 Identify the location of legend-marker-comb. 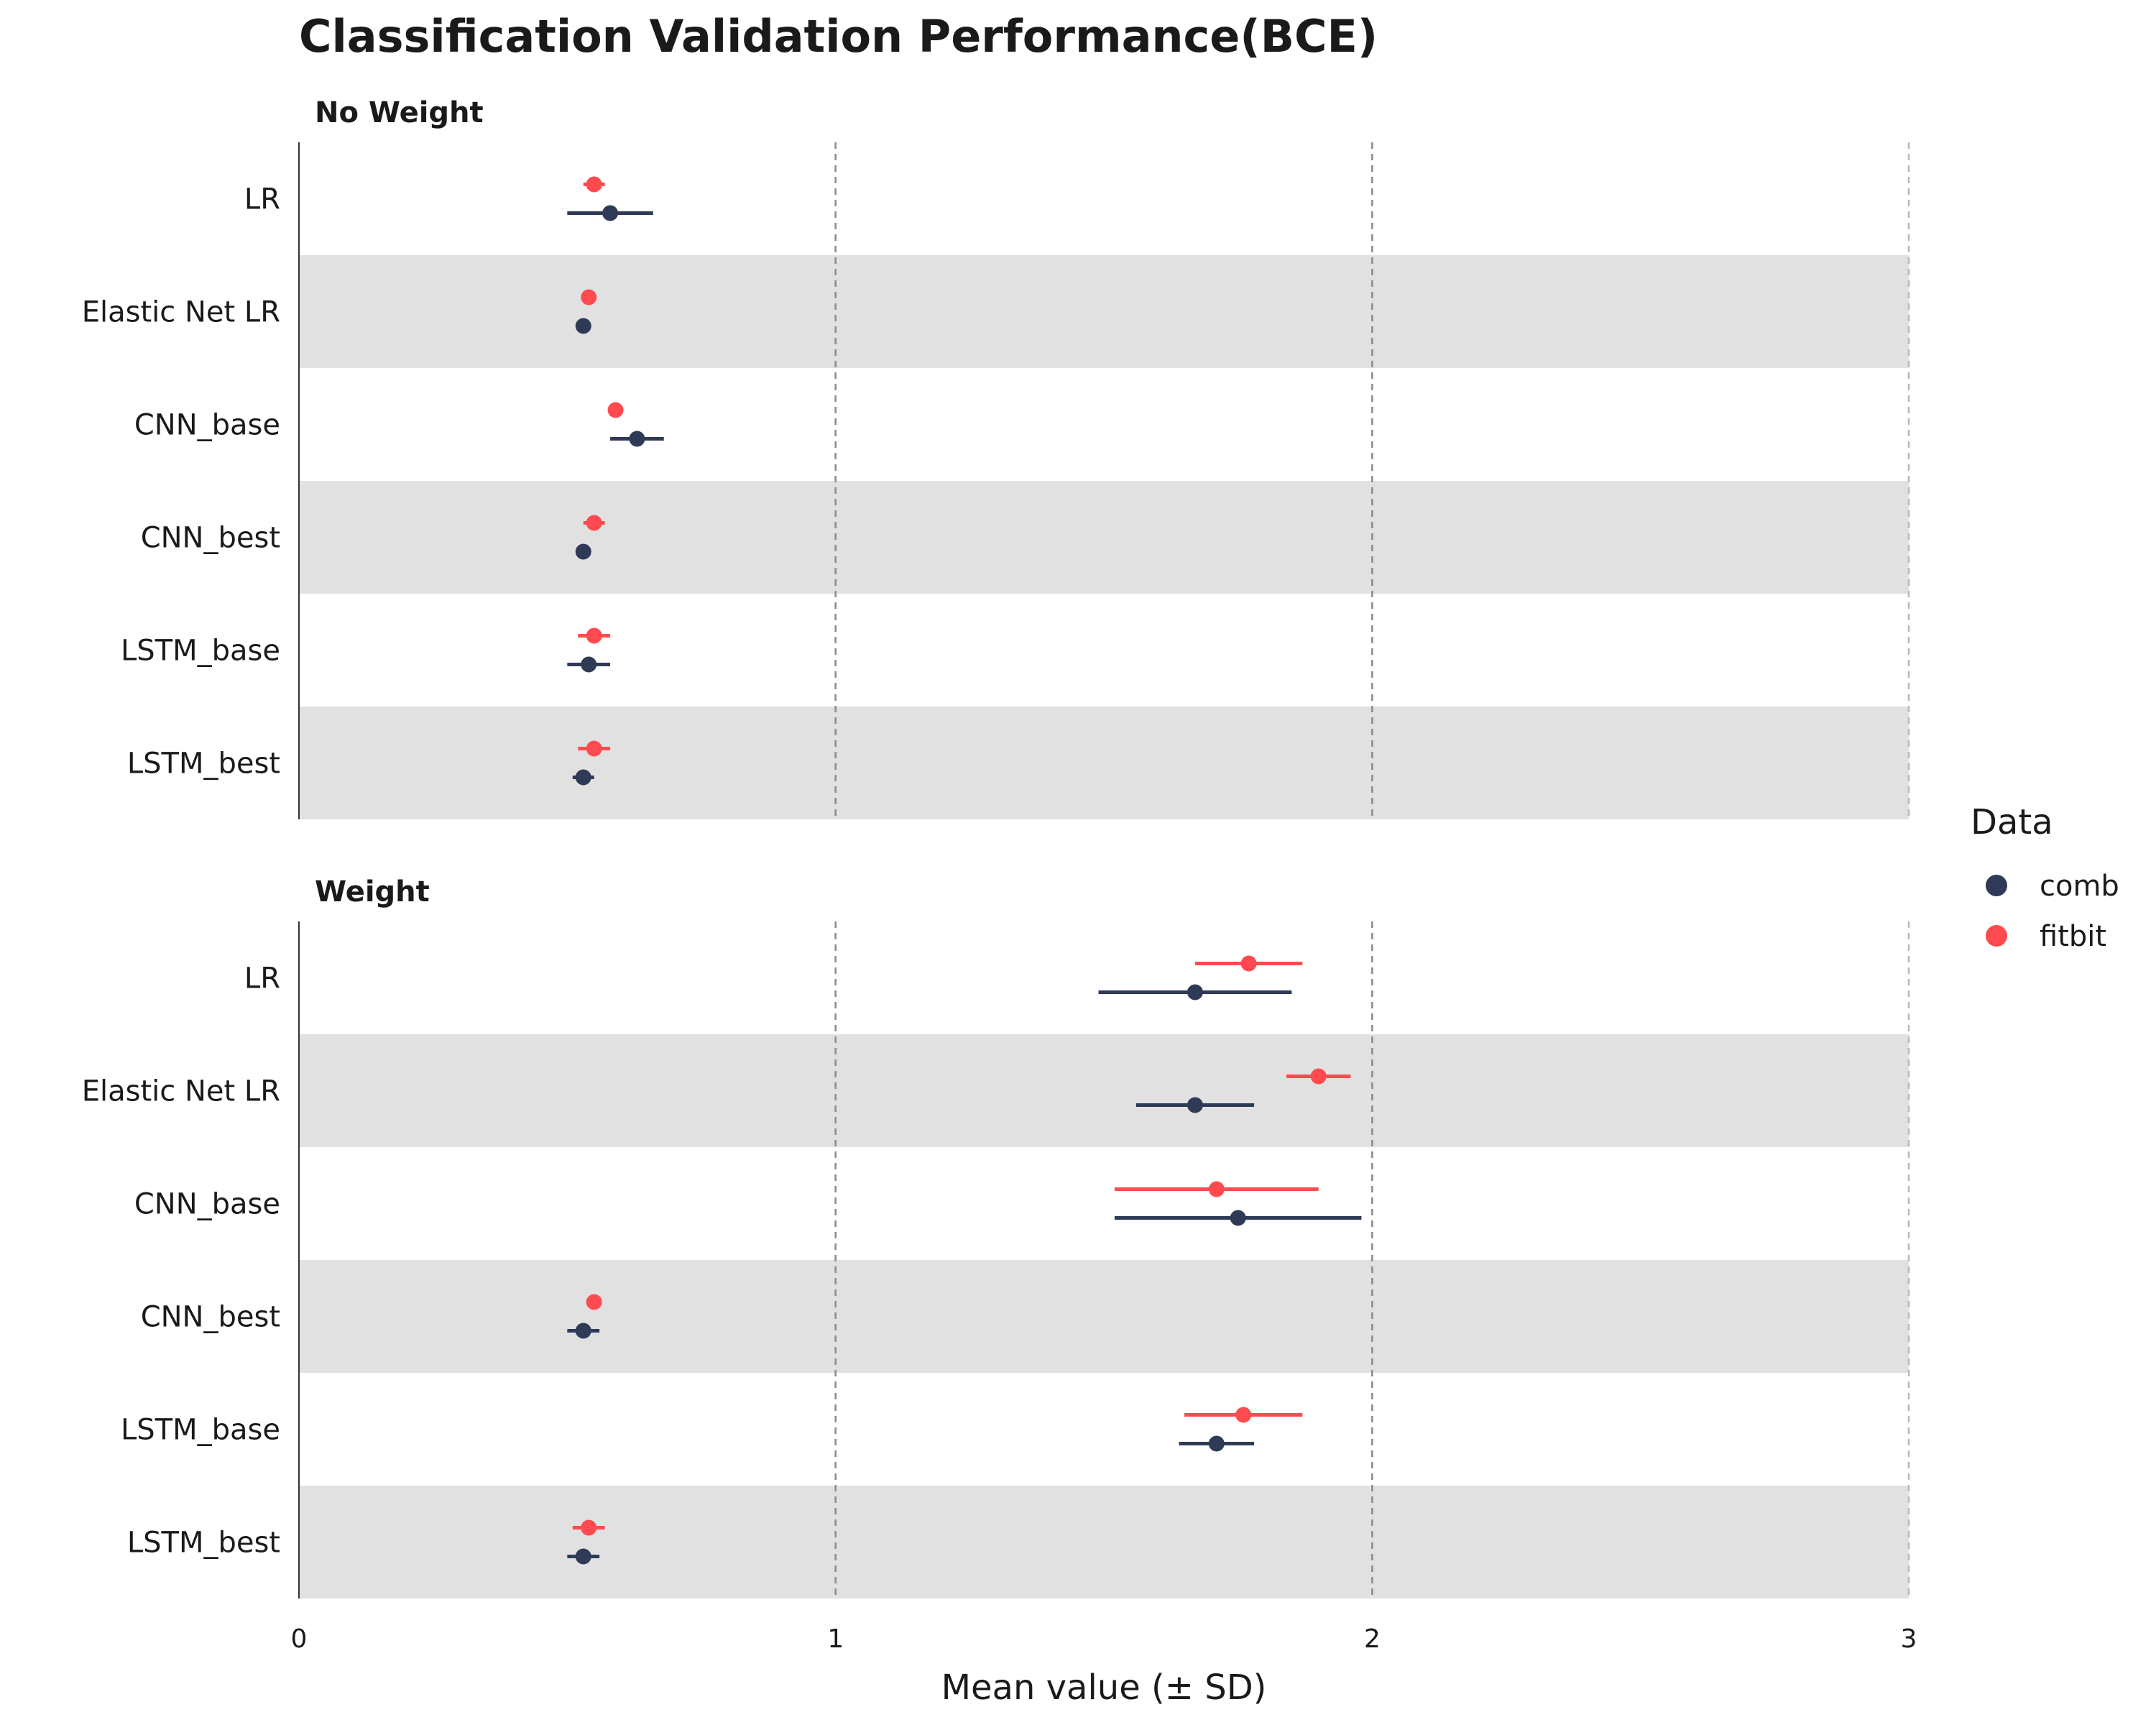
(1997, 885).